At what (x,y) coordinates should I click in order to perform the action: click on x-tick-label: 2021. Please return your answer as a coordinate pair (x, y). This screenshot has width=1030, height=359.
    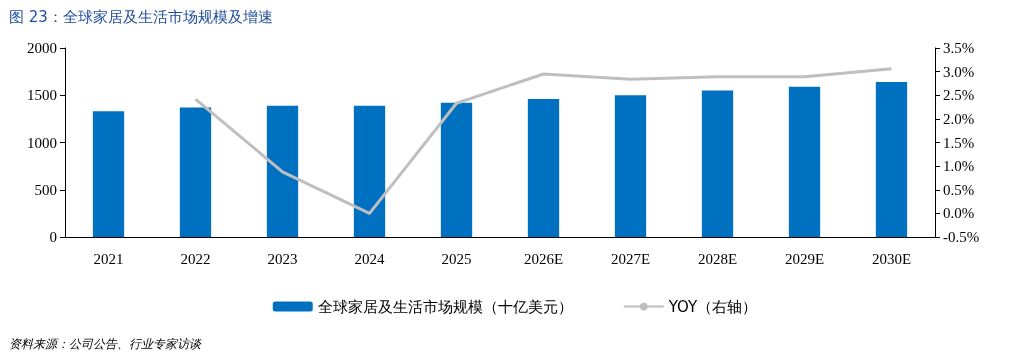
    Looking at the image, I should click on (108, 258).